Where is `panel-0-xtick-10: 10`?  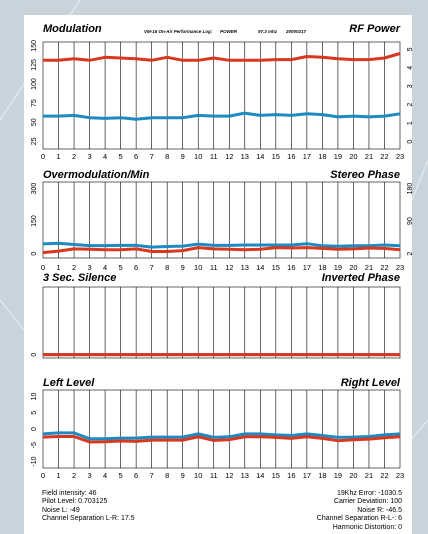 panel-0-xtick-10: 10 is located at coordinates (198, 156).